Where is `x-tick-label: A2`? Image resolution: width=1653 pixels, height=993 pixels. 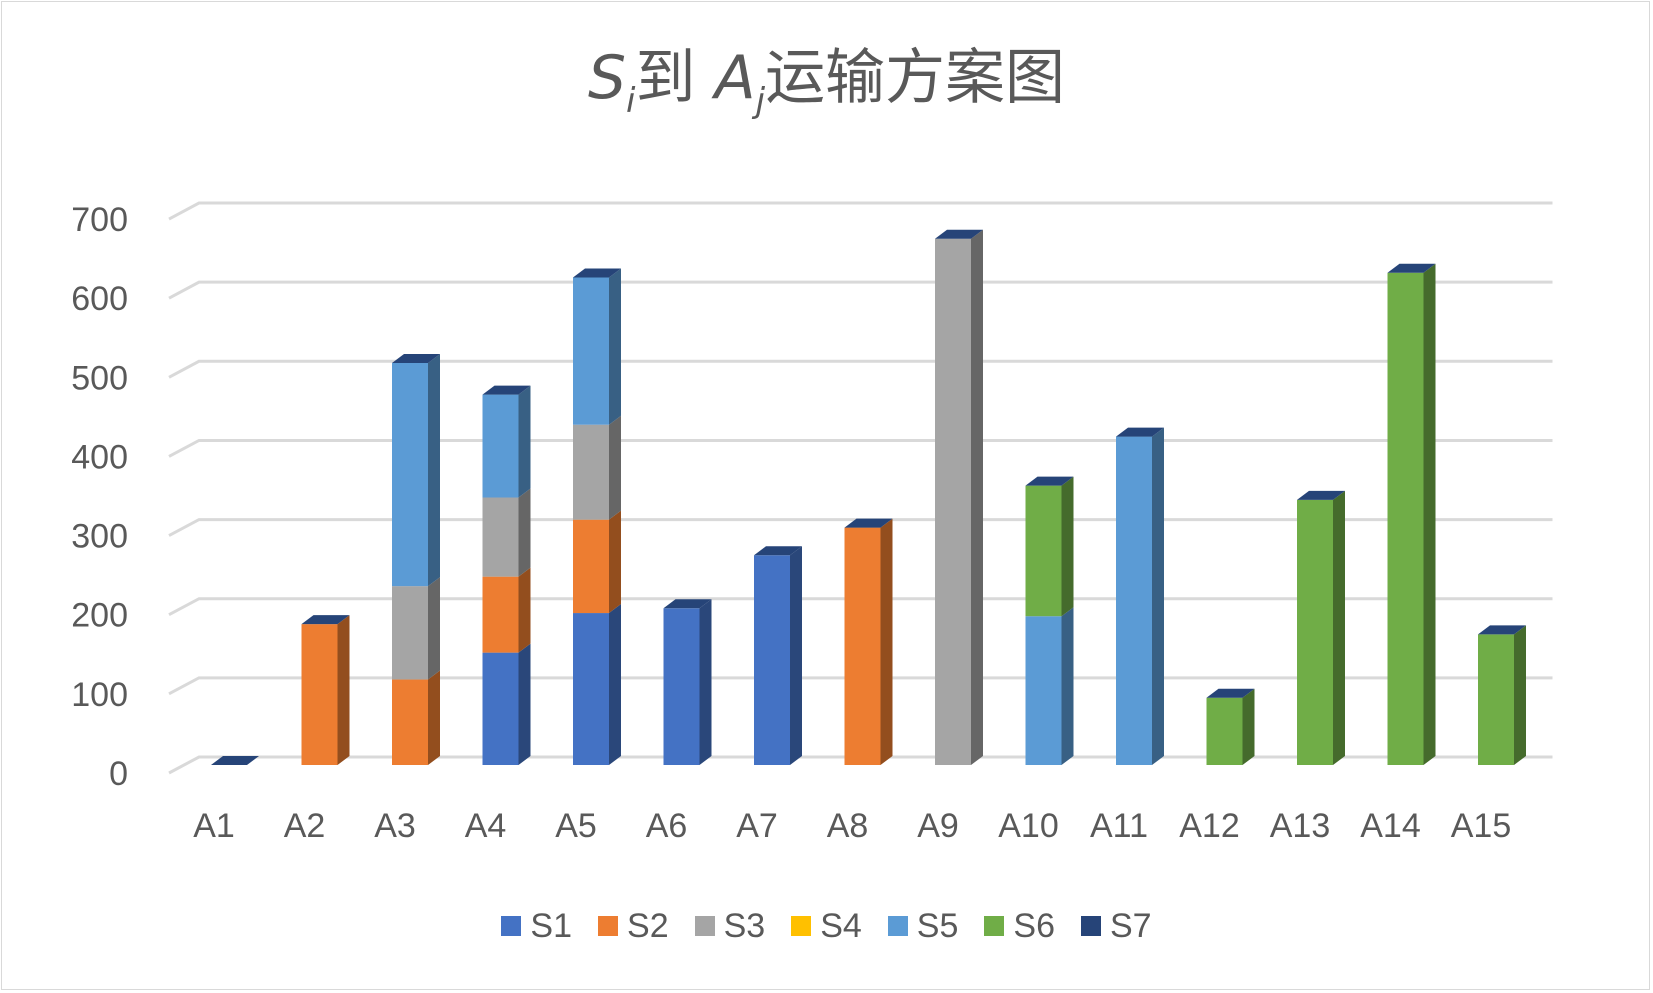
x-tick-label: A2 is located at coordinates (305, 826).